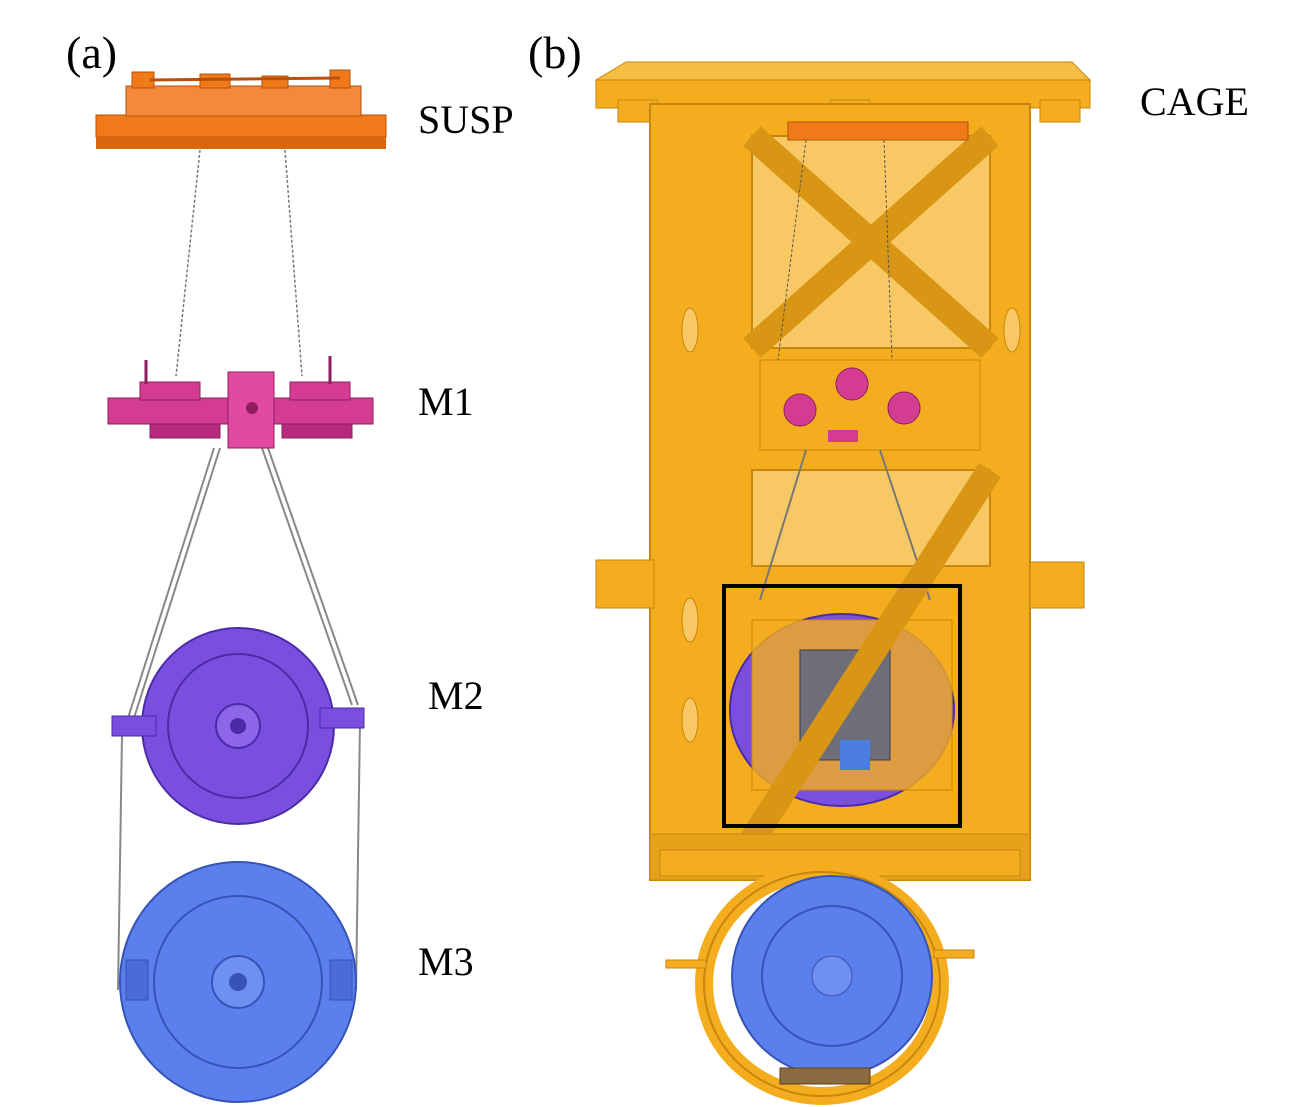  I want to click on susp-label: SUSP, so click(466, 119).